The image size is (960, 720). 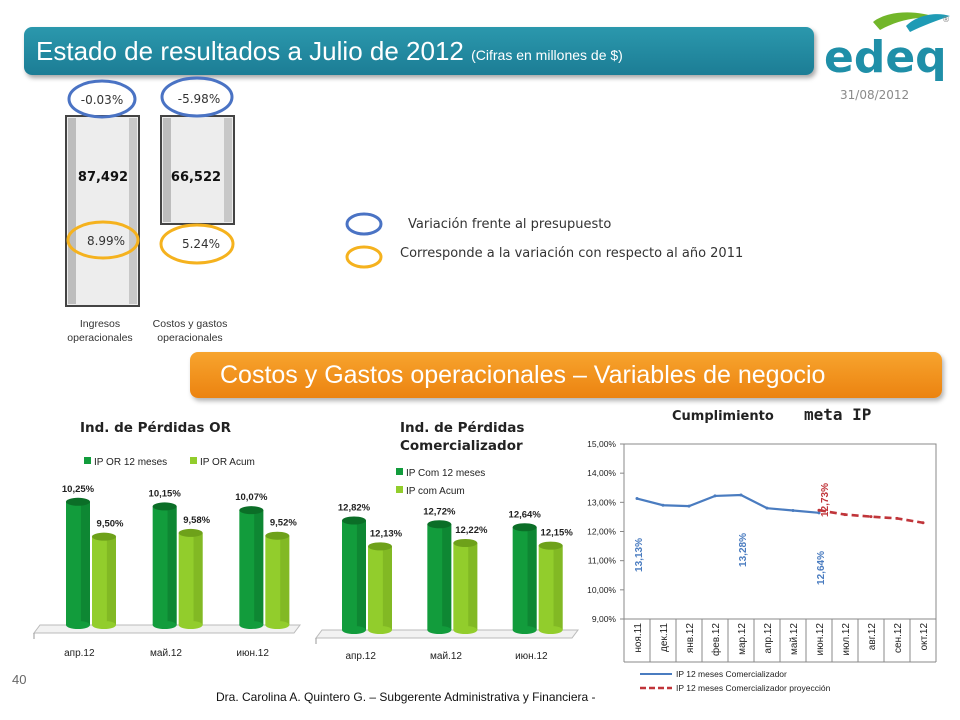 What do you see at coordinates (78, 625) in the screenshot?
I see `bar-0-0-0-base` at bounding box center [78, 625].